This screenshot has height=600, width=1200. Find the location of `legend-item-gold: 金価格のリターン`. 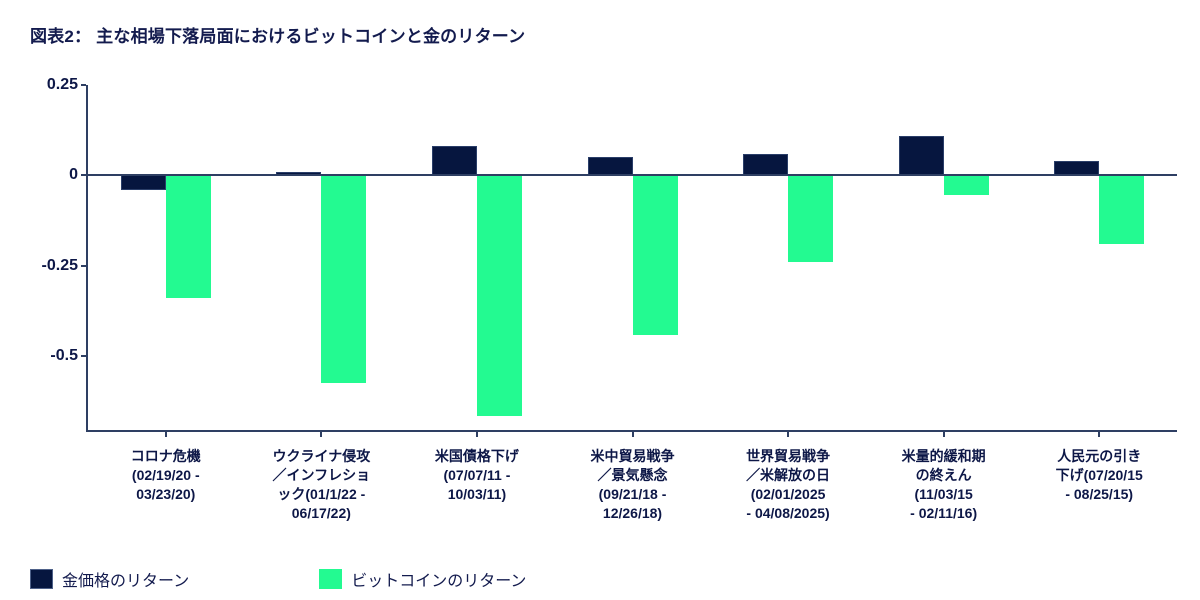

legend-item-gold: 金価格のリターン is located at coordinates (109, 579).